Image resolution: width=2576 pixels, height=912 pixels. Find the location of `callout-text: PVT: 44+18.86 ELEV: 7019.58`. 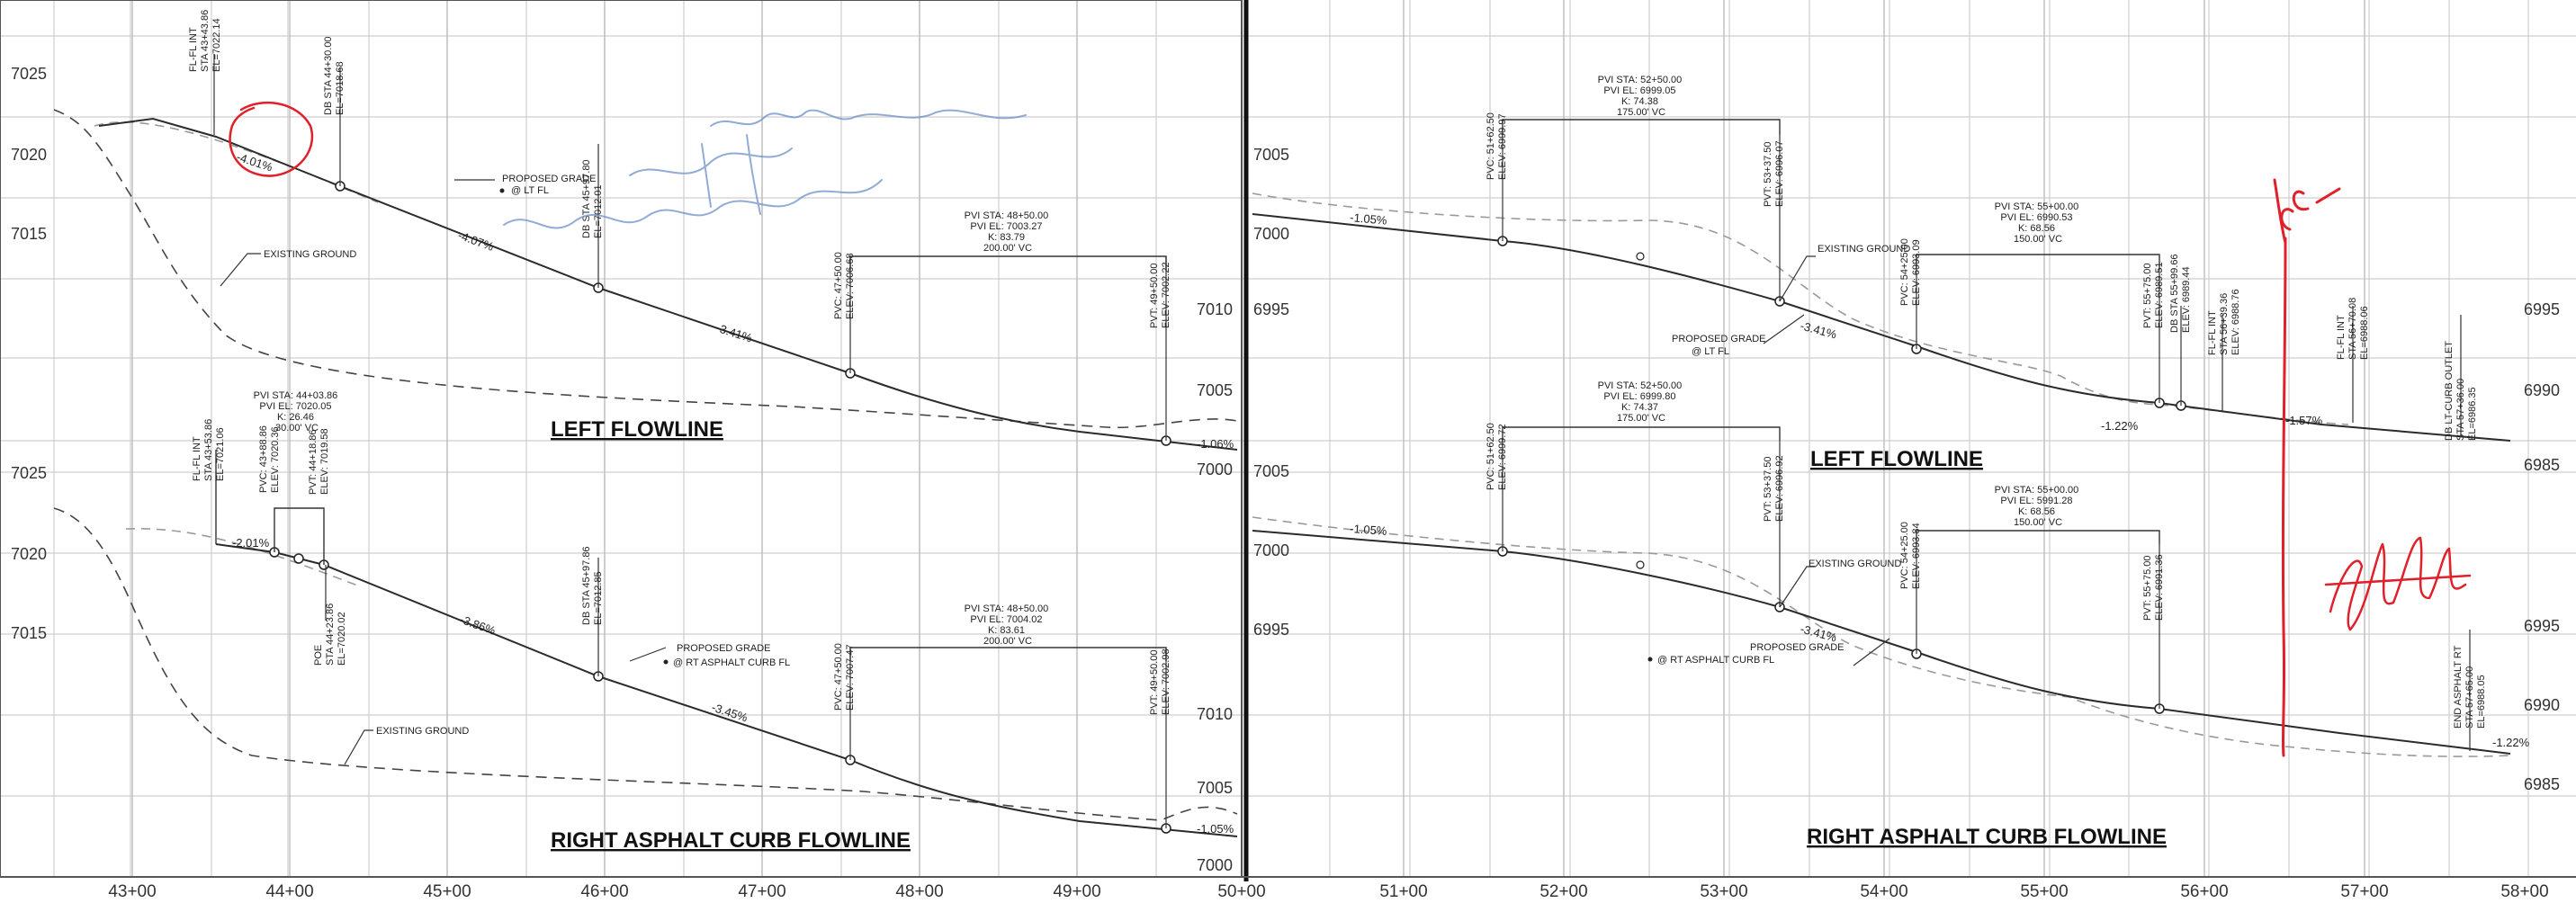

callout-text: PVT: 44+18.86 ELEV: 7019.58 is located at coordinates (319, 461).